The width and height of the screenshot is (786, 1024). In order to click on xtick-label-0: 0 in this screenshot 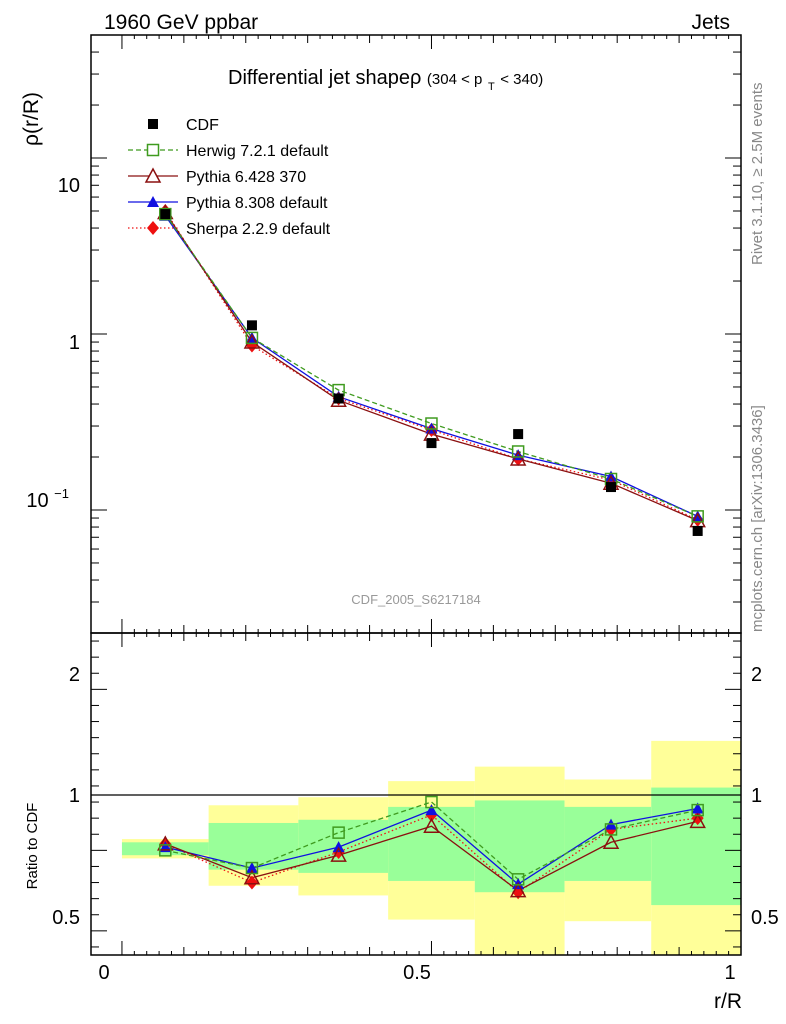, I will do `click(103, 973)`.